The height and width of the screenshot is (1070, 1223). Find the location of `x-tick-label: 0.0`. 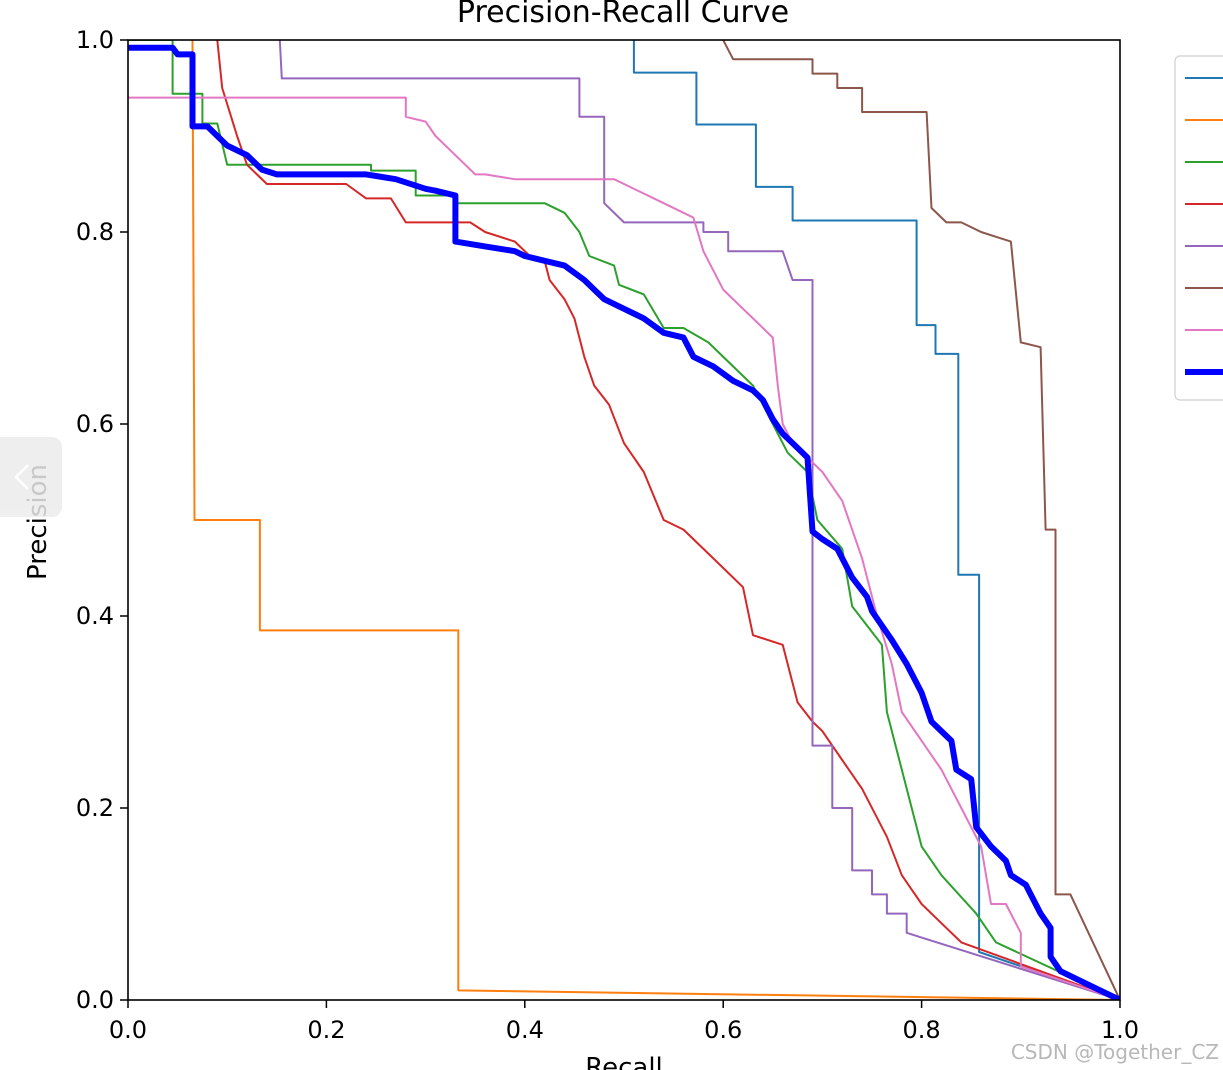

x-tick-label: 0.0 is located at coordinates (128, 1030).